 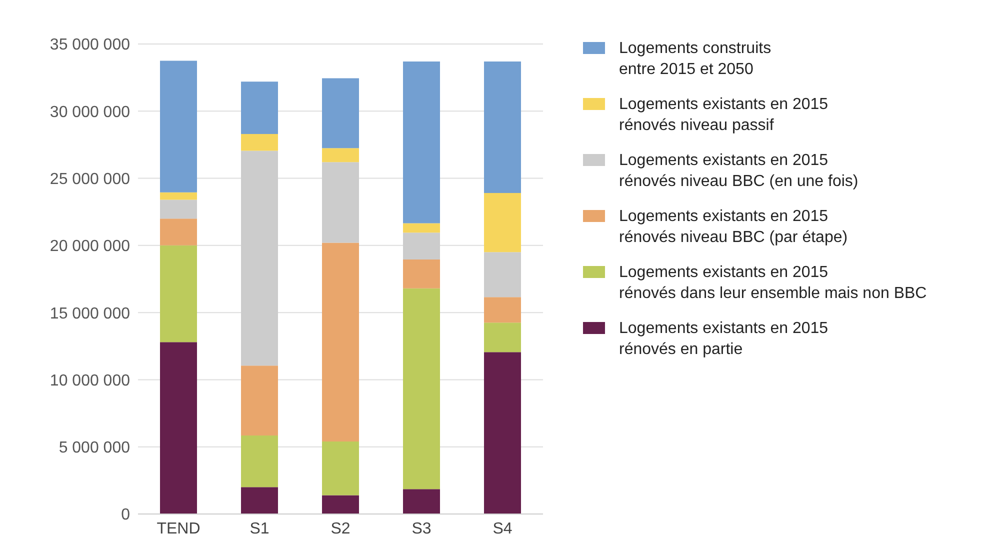 I want to click on y-tick-label: 35 000 000, so click(x=90, y=45).